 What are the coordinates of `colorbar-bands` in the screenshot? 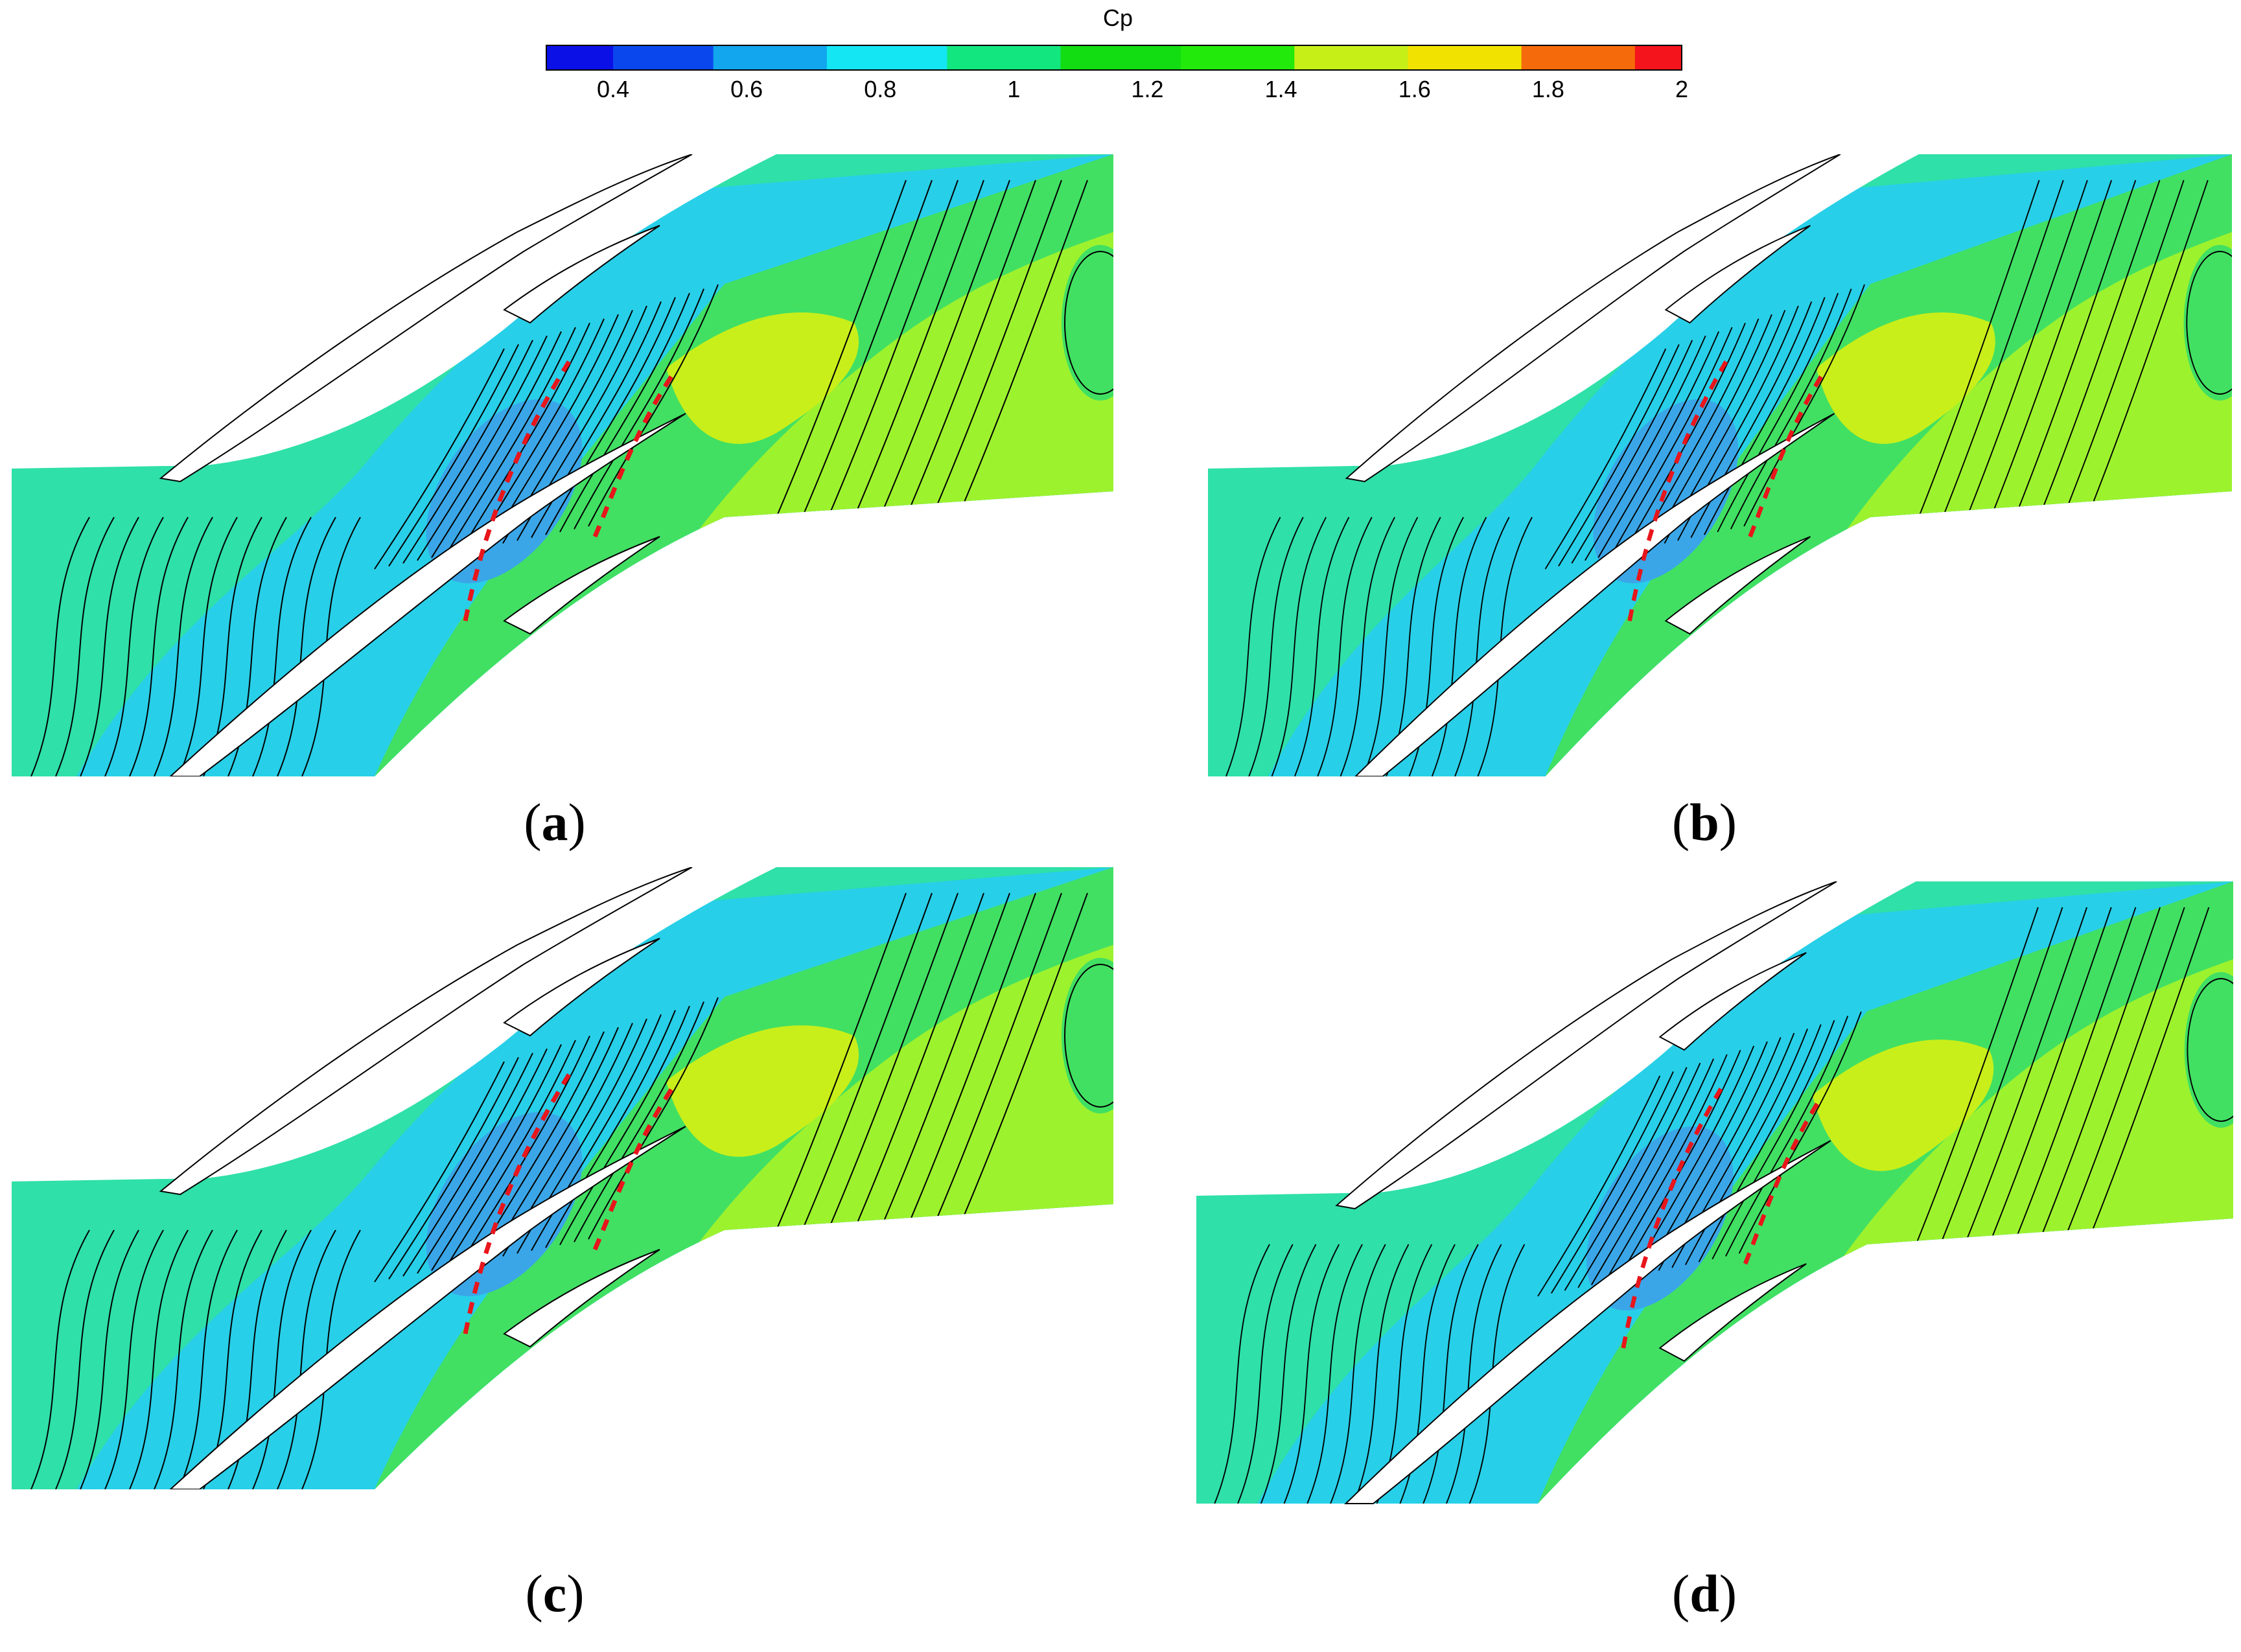 It's located at (1114, 57).